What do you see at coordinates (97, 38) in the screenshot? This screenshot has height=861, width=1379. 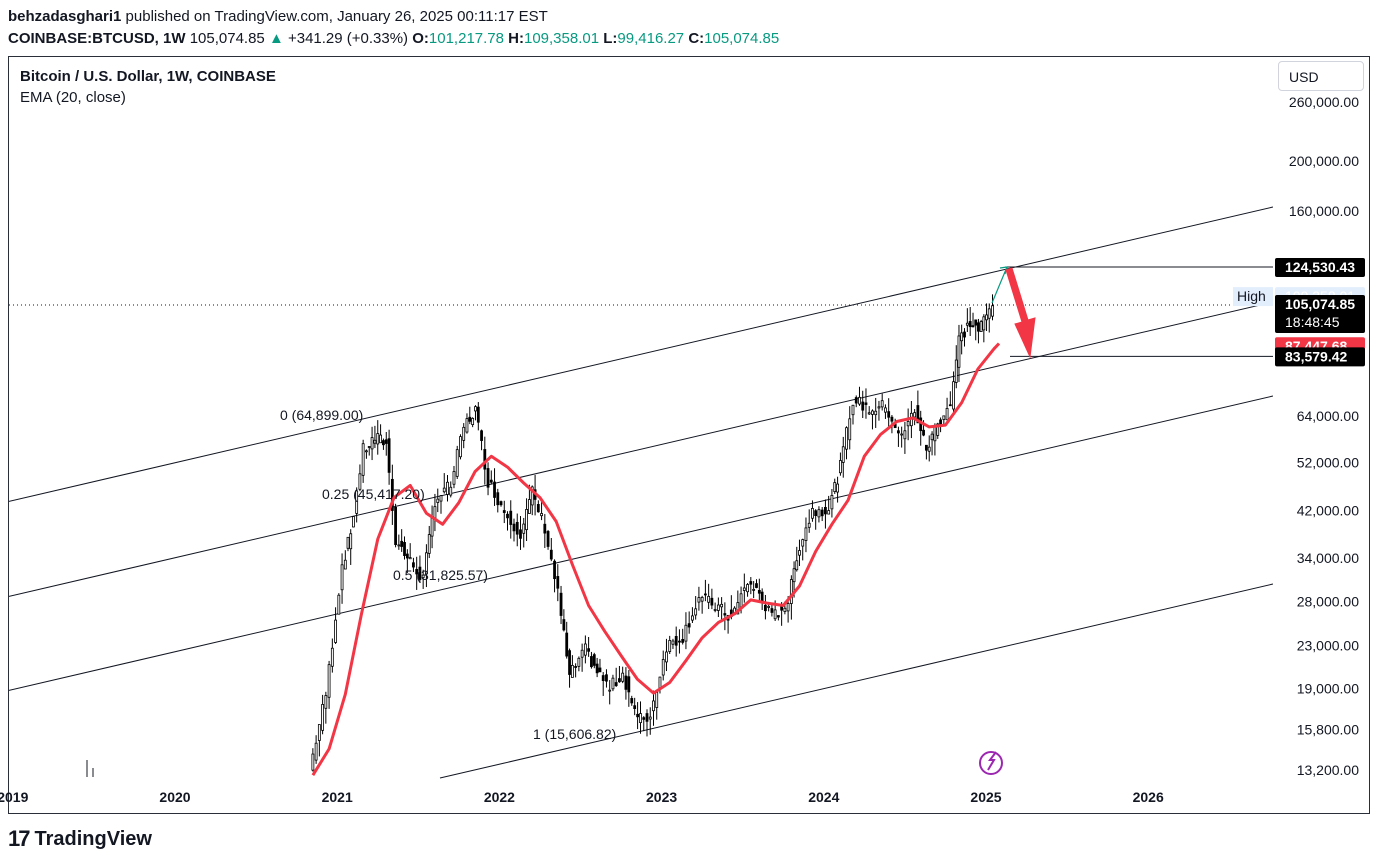 I see `symbol-label: COINBASE:BTCUSD, 1W` at bounding box center [97, 38].